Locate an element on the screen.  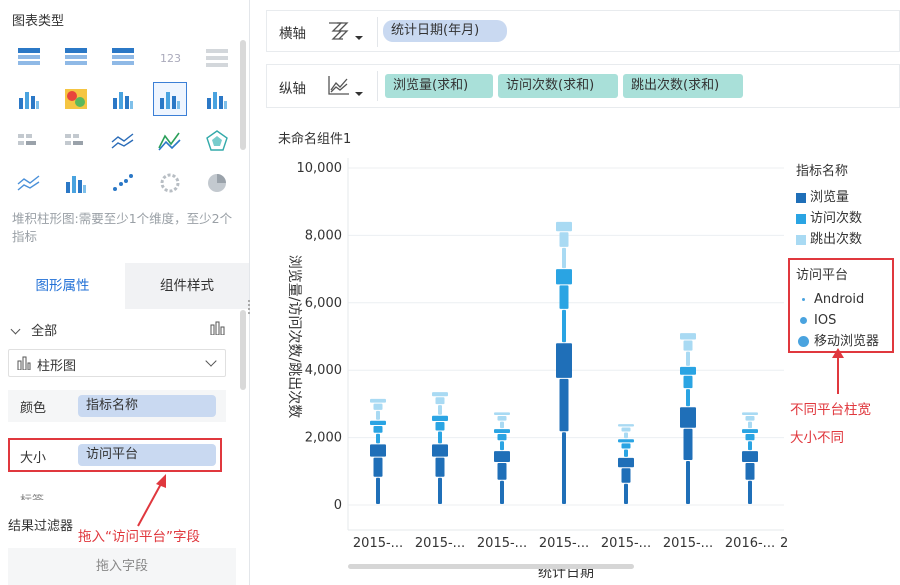
all-row: 全部 is located at coordinates (120, 330).